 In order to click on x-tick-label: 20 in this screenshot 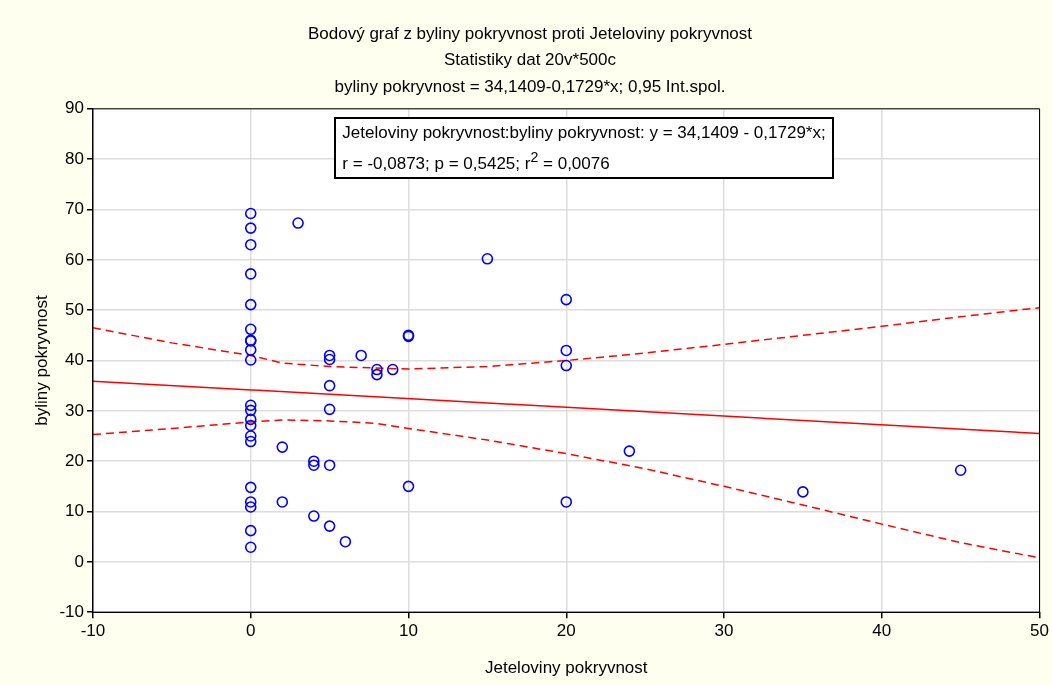, I will do `click(566, 631)`.